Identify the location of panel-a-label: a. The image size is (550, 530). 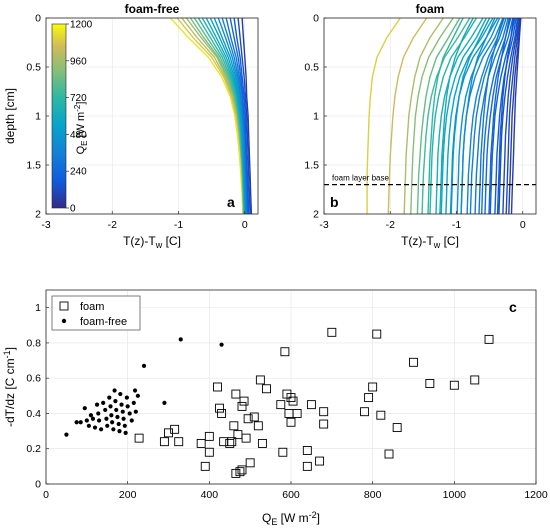
(231, 202).